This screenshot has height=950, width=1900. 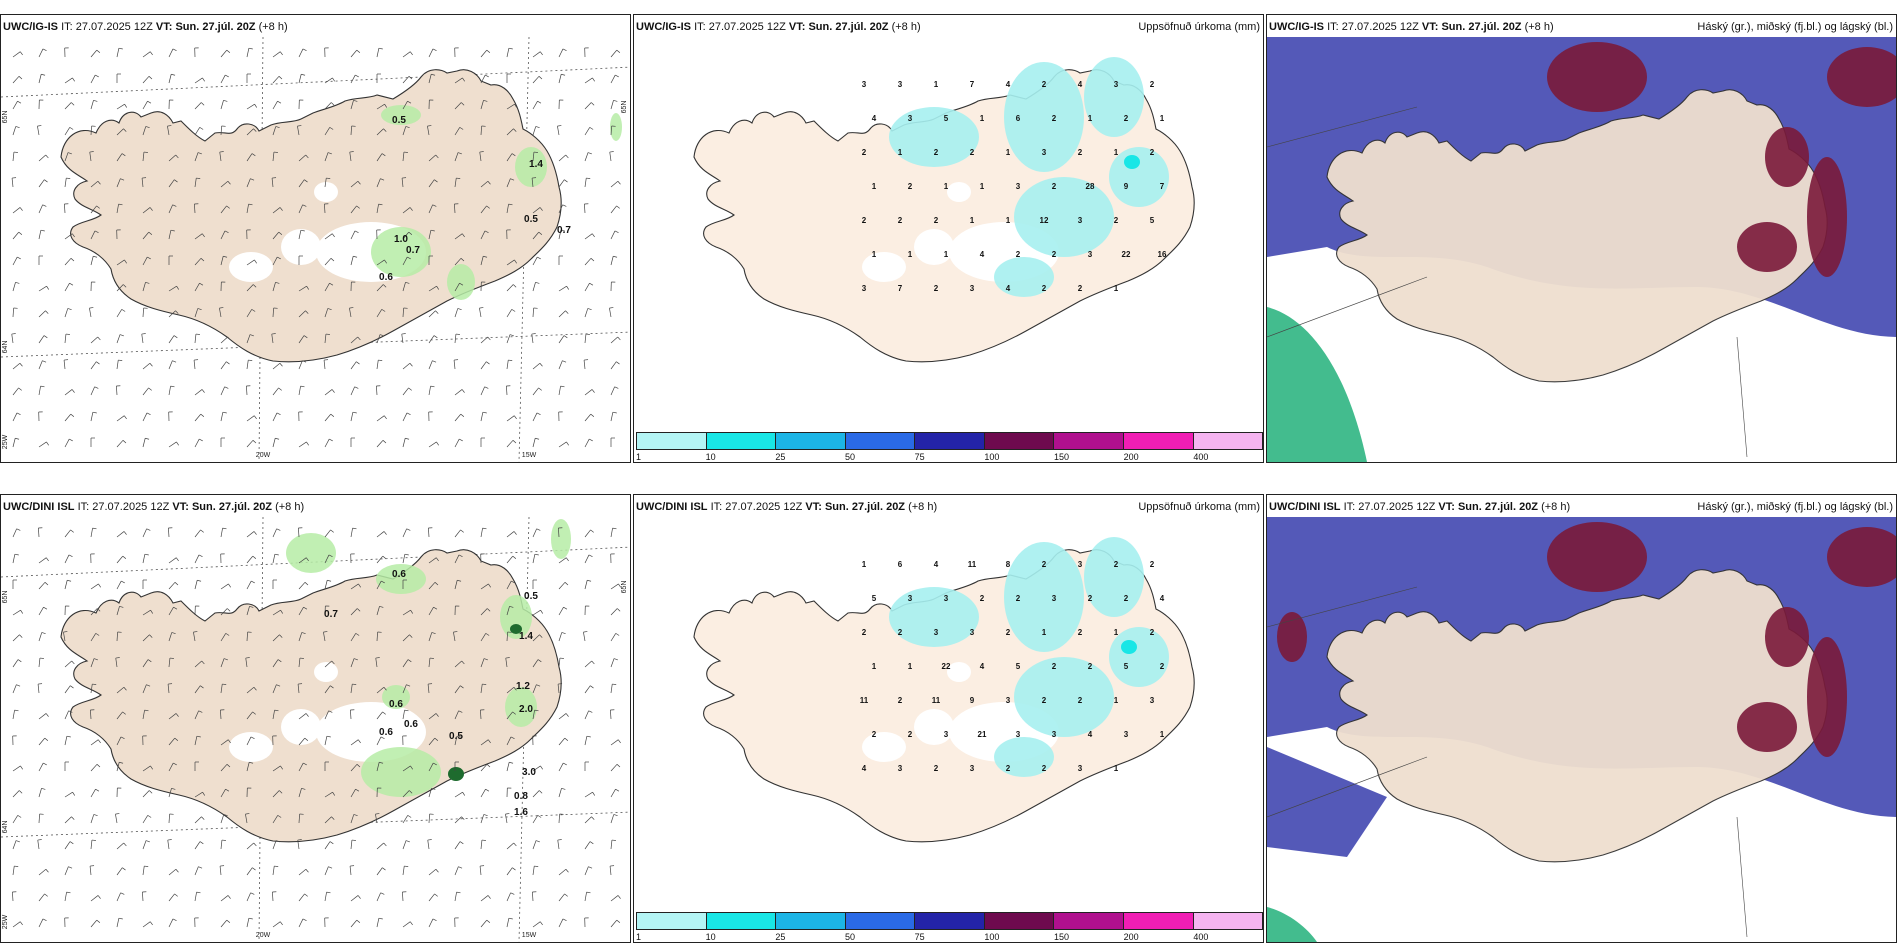 I want to click on lead-time: (+8 h), so click(x=273, y=27).